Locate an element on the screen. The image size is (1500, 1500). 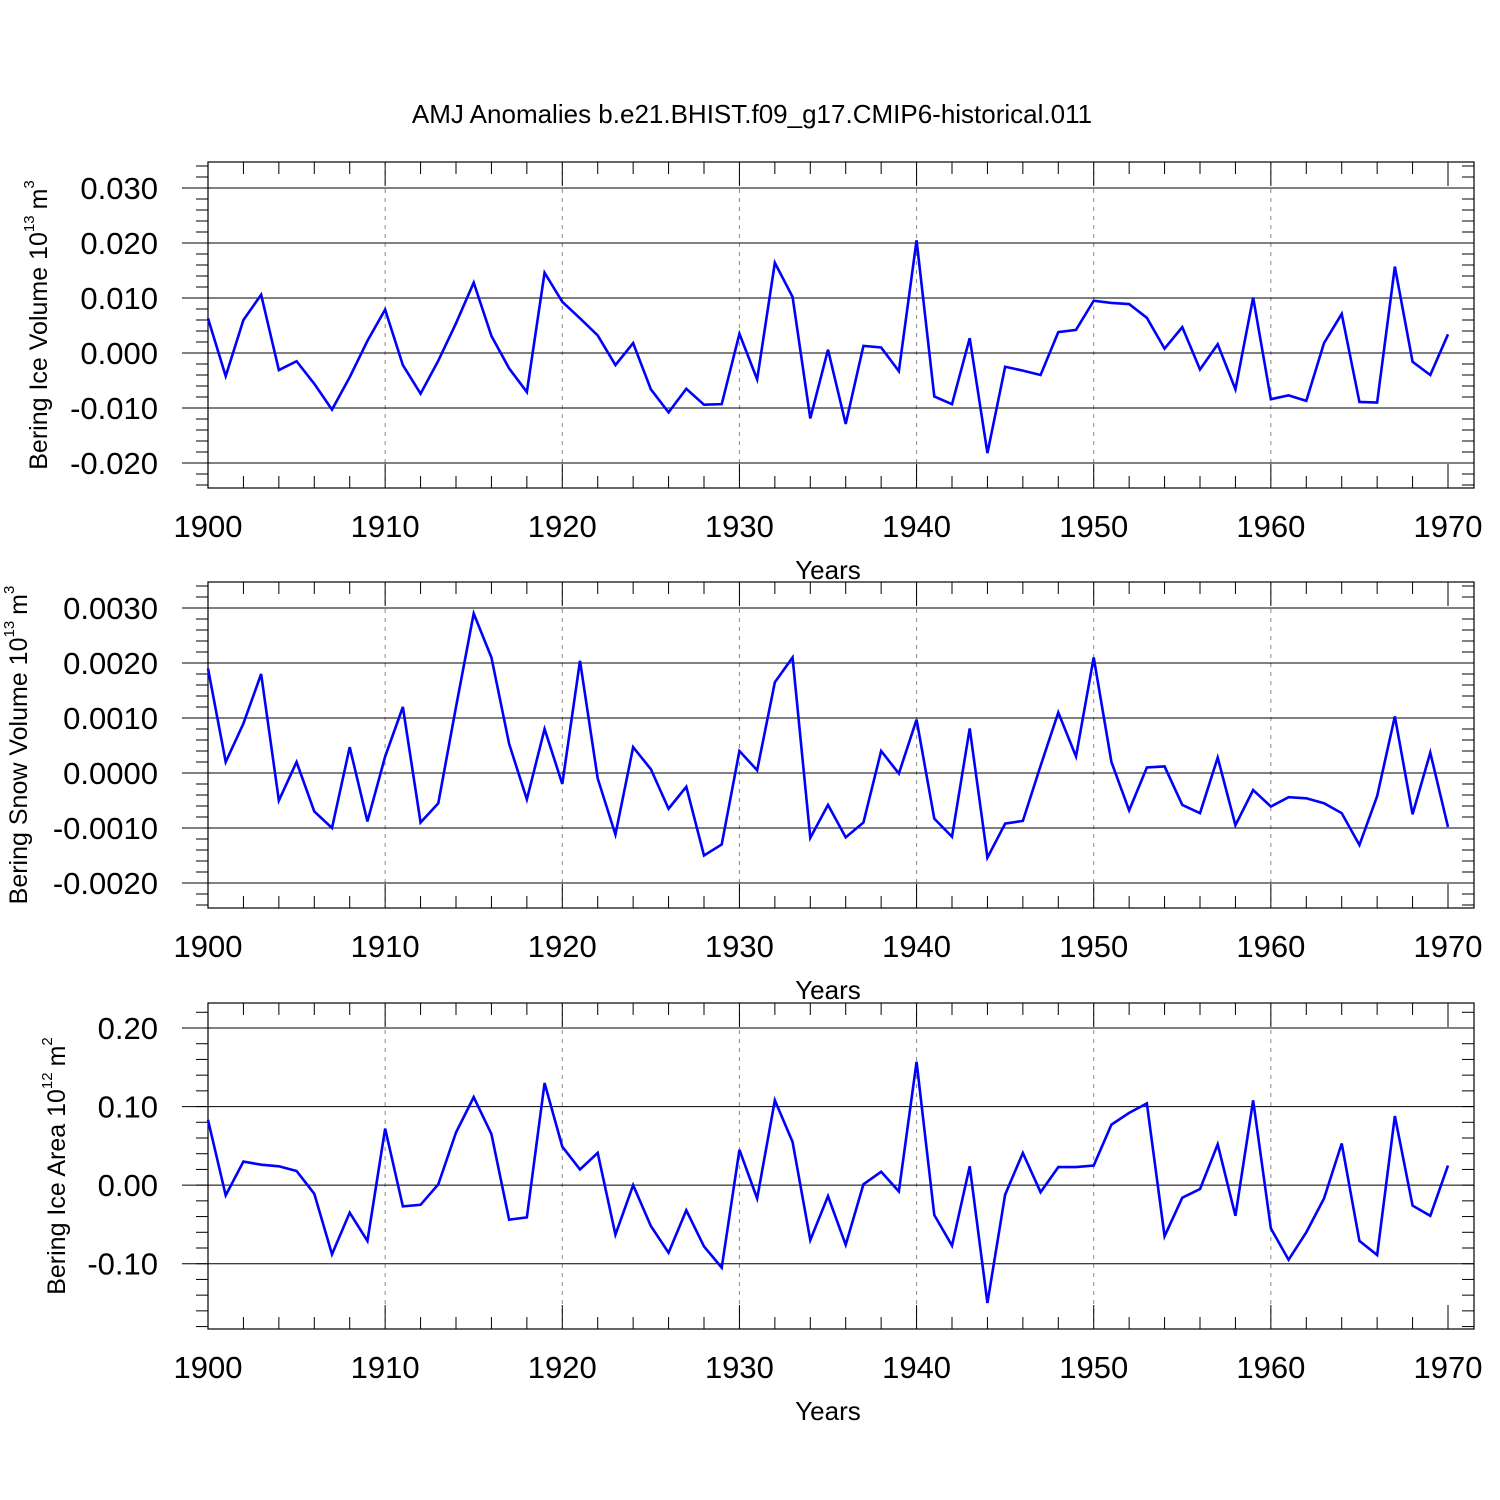
series-line is located at coordinates (828, 735).